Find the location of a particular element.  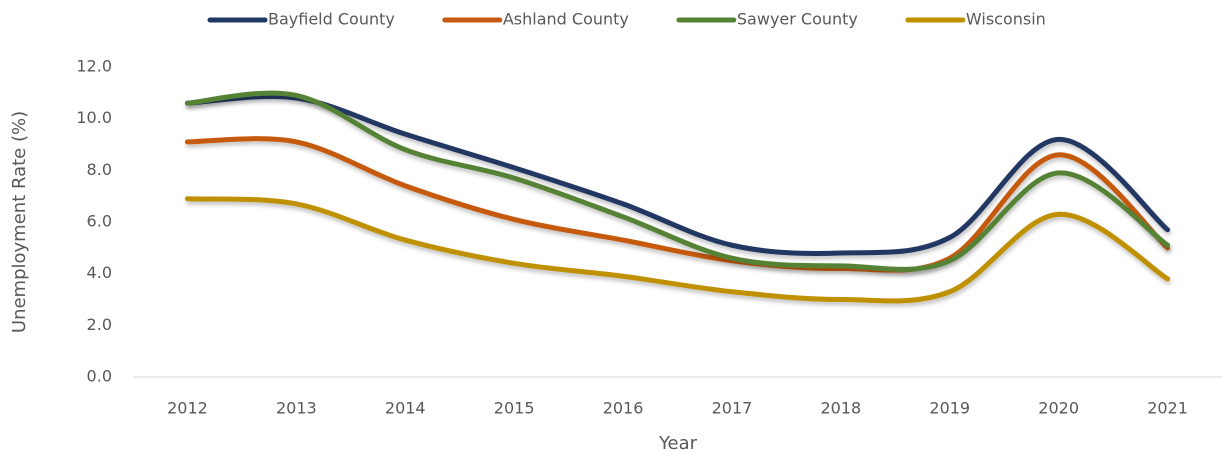

y-axis-title: Unemployment Rate (%) is located at coordinates (19, 222).